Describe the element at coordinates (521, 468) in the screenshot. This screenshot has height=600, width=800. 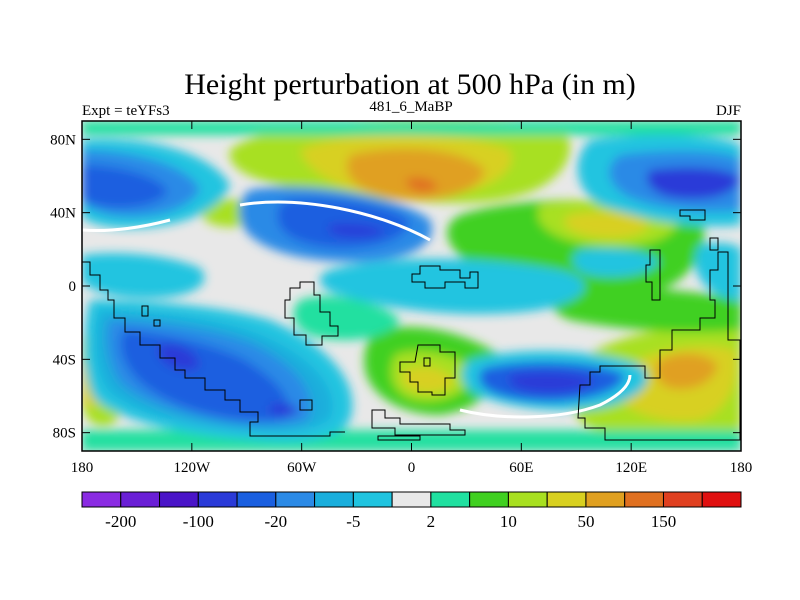
I see `lon-tick-label: 60E` at that location.